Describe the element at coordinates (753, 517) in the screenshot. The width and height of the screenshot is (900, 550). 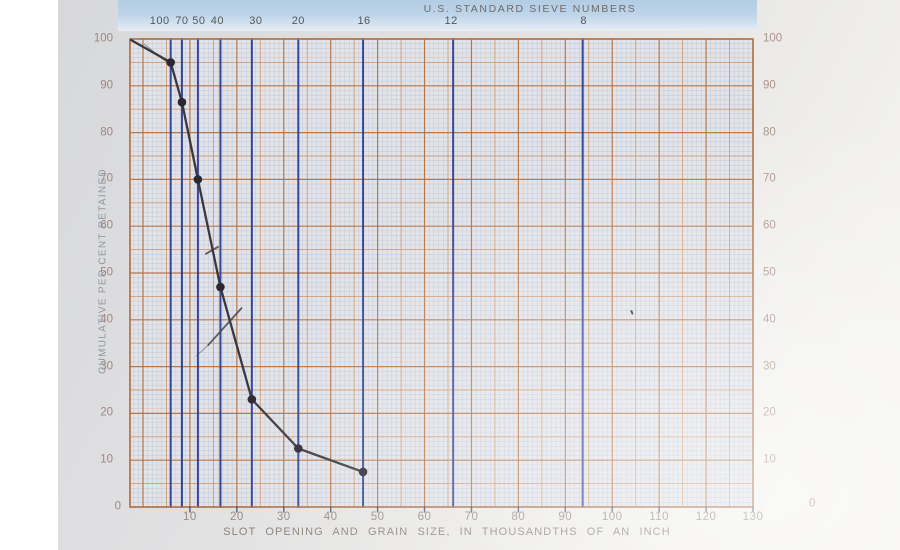
I see `x-tick-130: 130` at that location.